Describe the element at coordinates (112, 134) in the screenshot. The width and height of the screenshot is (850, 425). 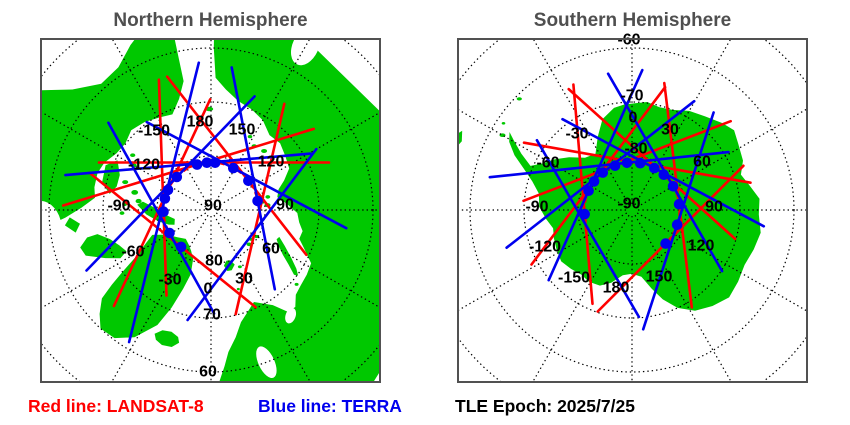
I see `north-america-landmass` at that location.